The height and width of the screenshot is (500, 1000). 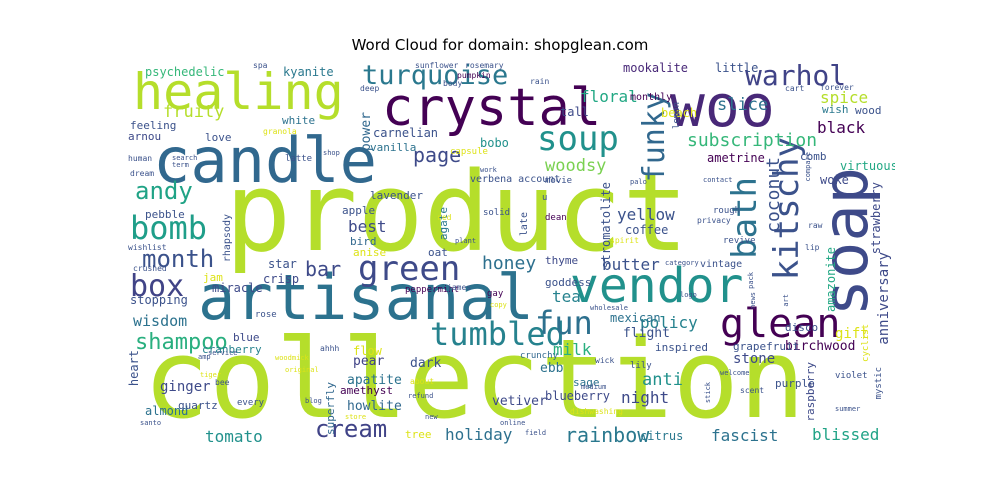 What do you see at coordinates (323, 269) in the screenshot?
I see `word: bar` at bounding box center [323, 269].